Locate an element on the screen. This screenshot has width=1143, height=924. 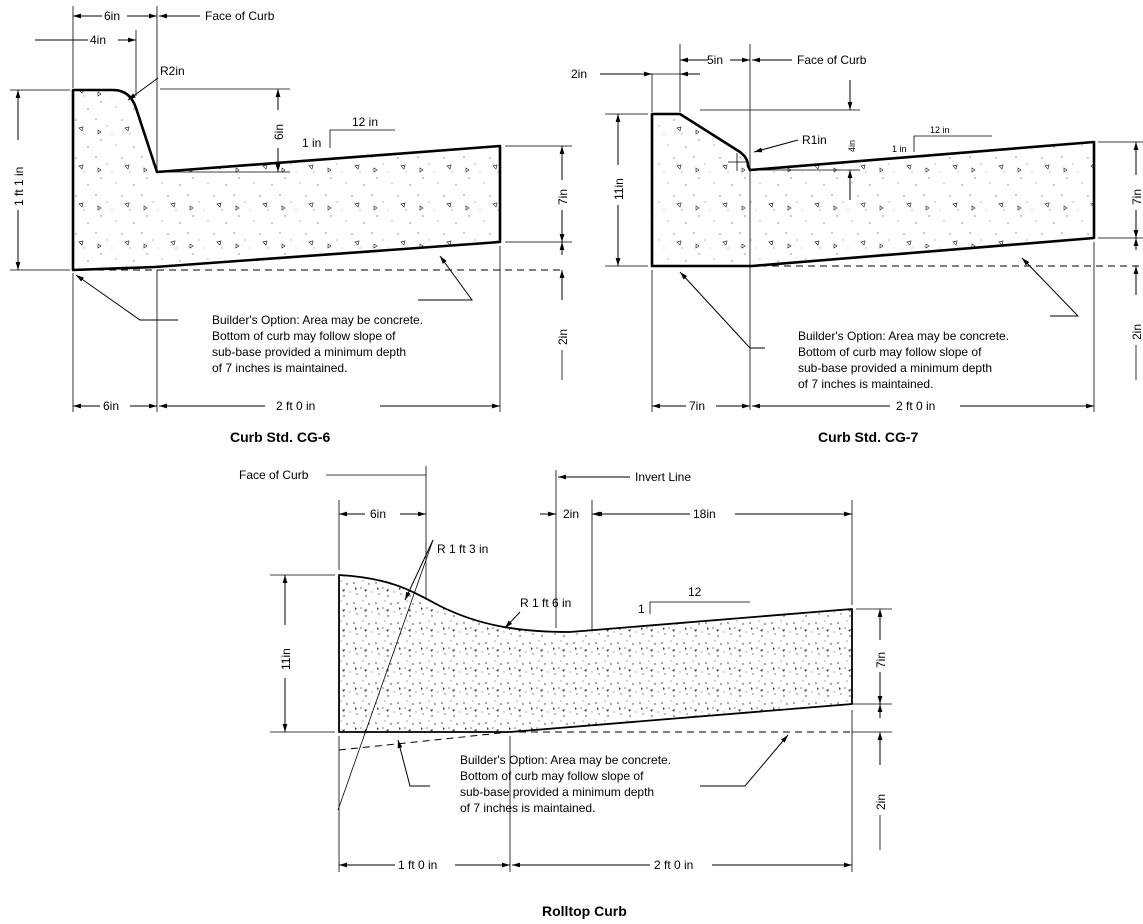
cg7-height-right: 7in is located at coordinates (1136, 197).